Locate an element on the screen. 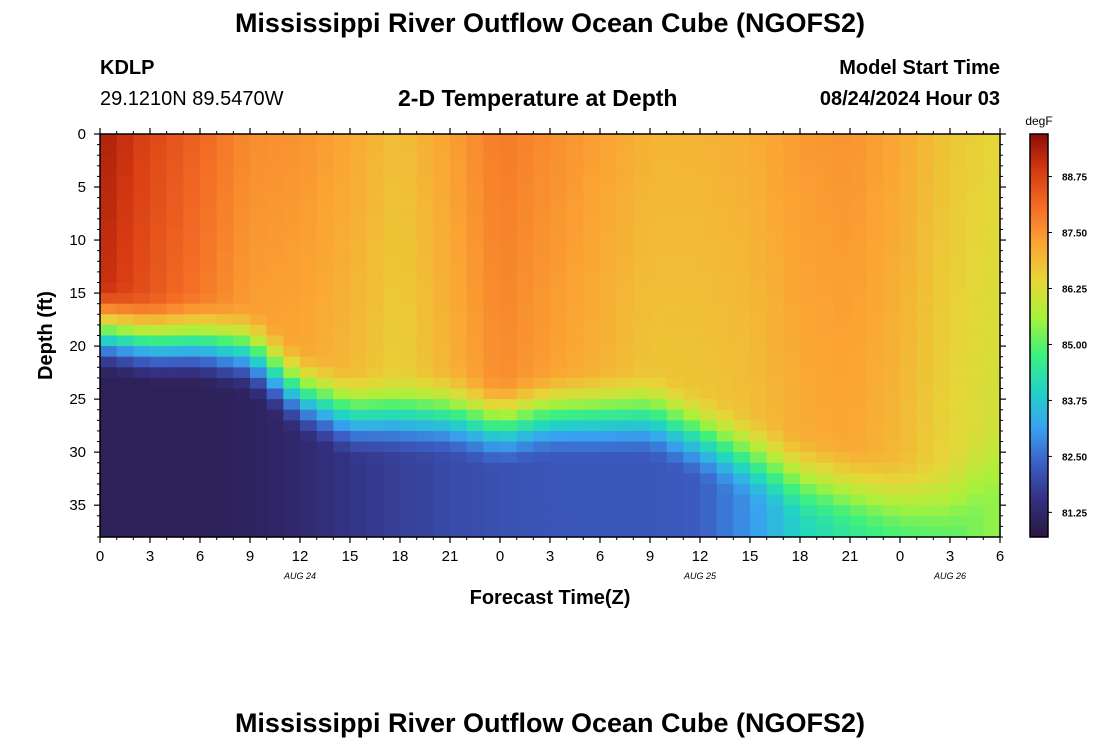  x-tick-label: 21 is located at coordinates (850, 556).